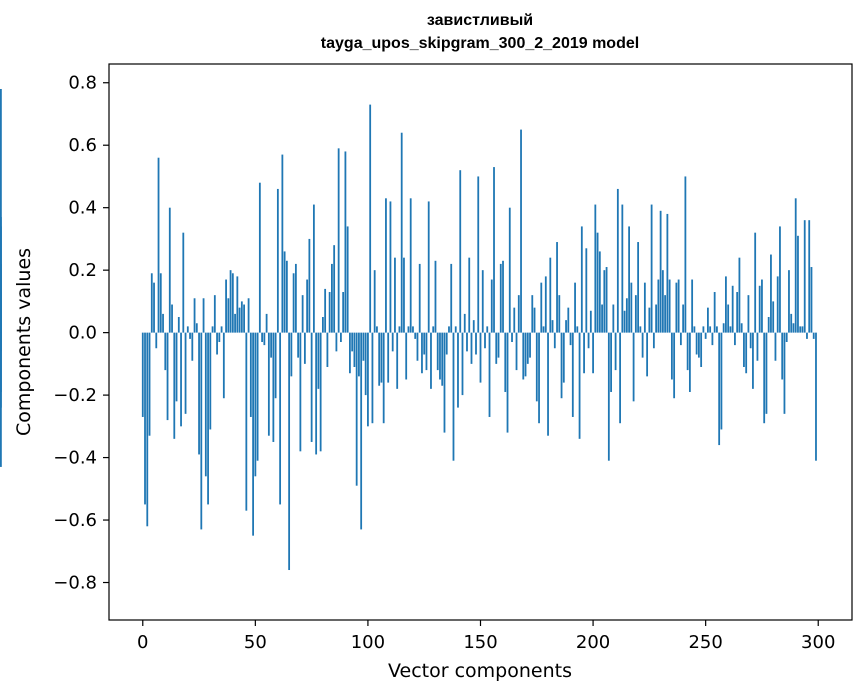 The width and height of the screenshot is (867, 696). What do you see at coordinates (75, 583) in the screenshot?
I see `y-tick-label-0: −0.8` at bounding box center [75, 583].